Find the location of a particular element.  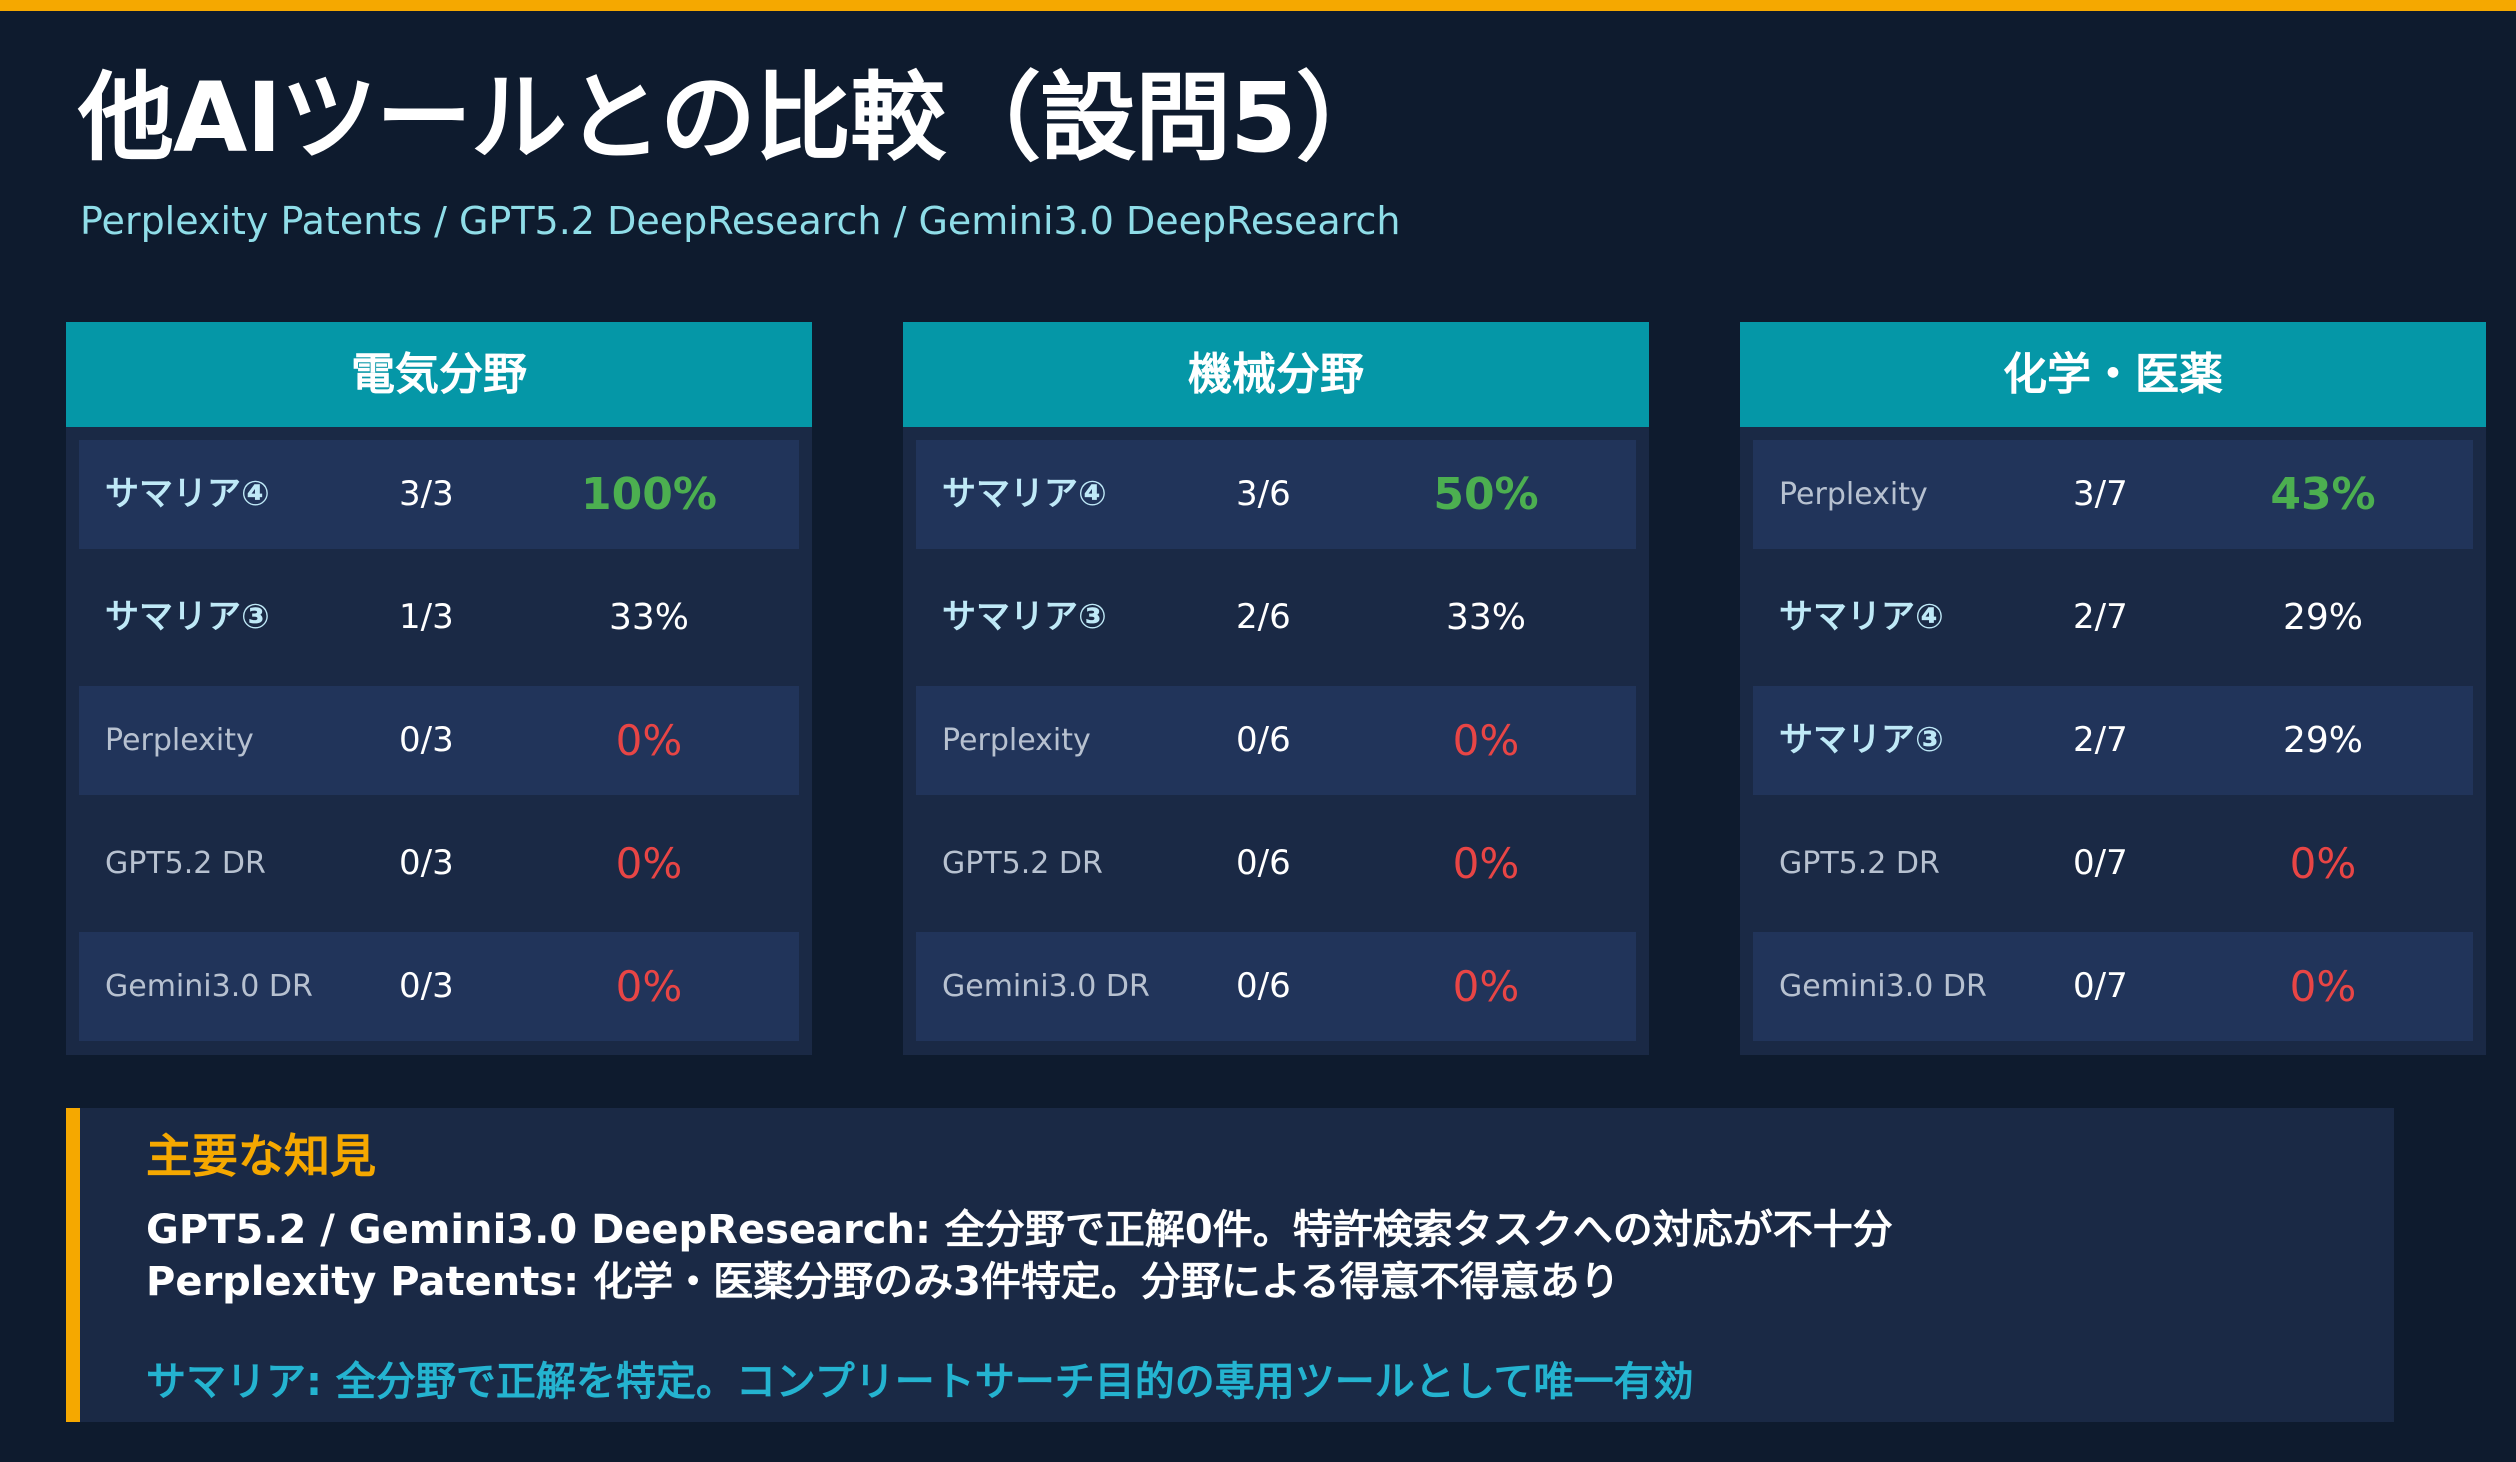

hit-percent: 100% is located at coordinates (649, 494).